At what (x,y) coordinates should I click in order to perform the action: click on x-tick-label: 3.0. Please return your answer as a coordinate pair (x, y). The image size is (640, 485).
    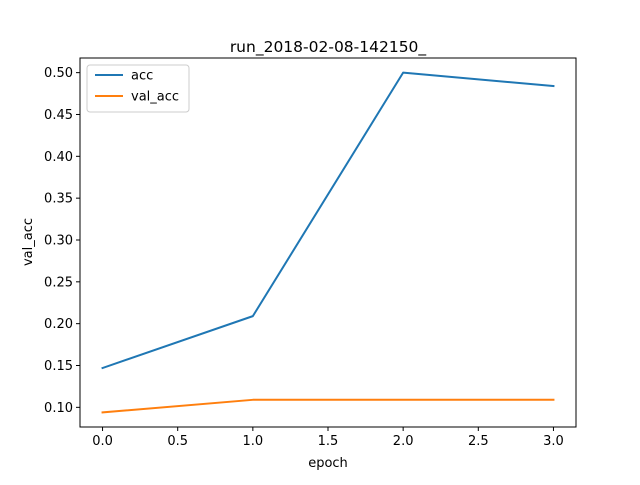
    Looking at the image, I should click on (553, 441).